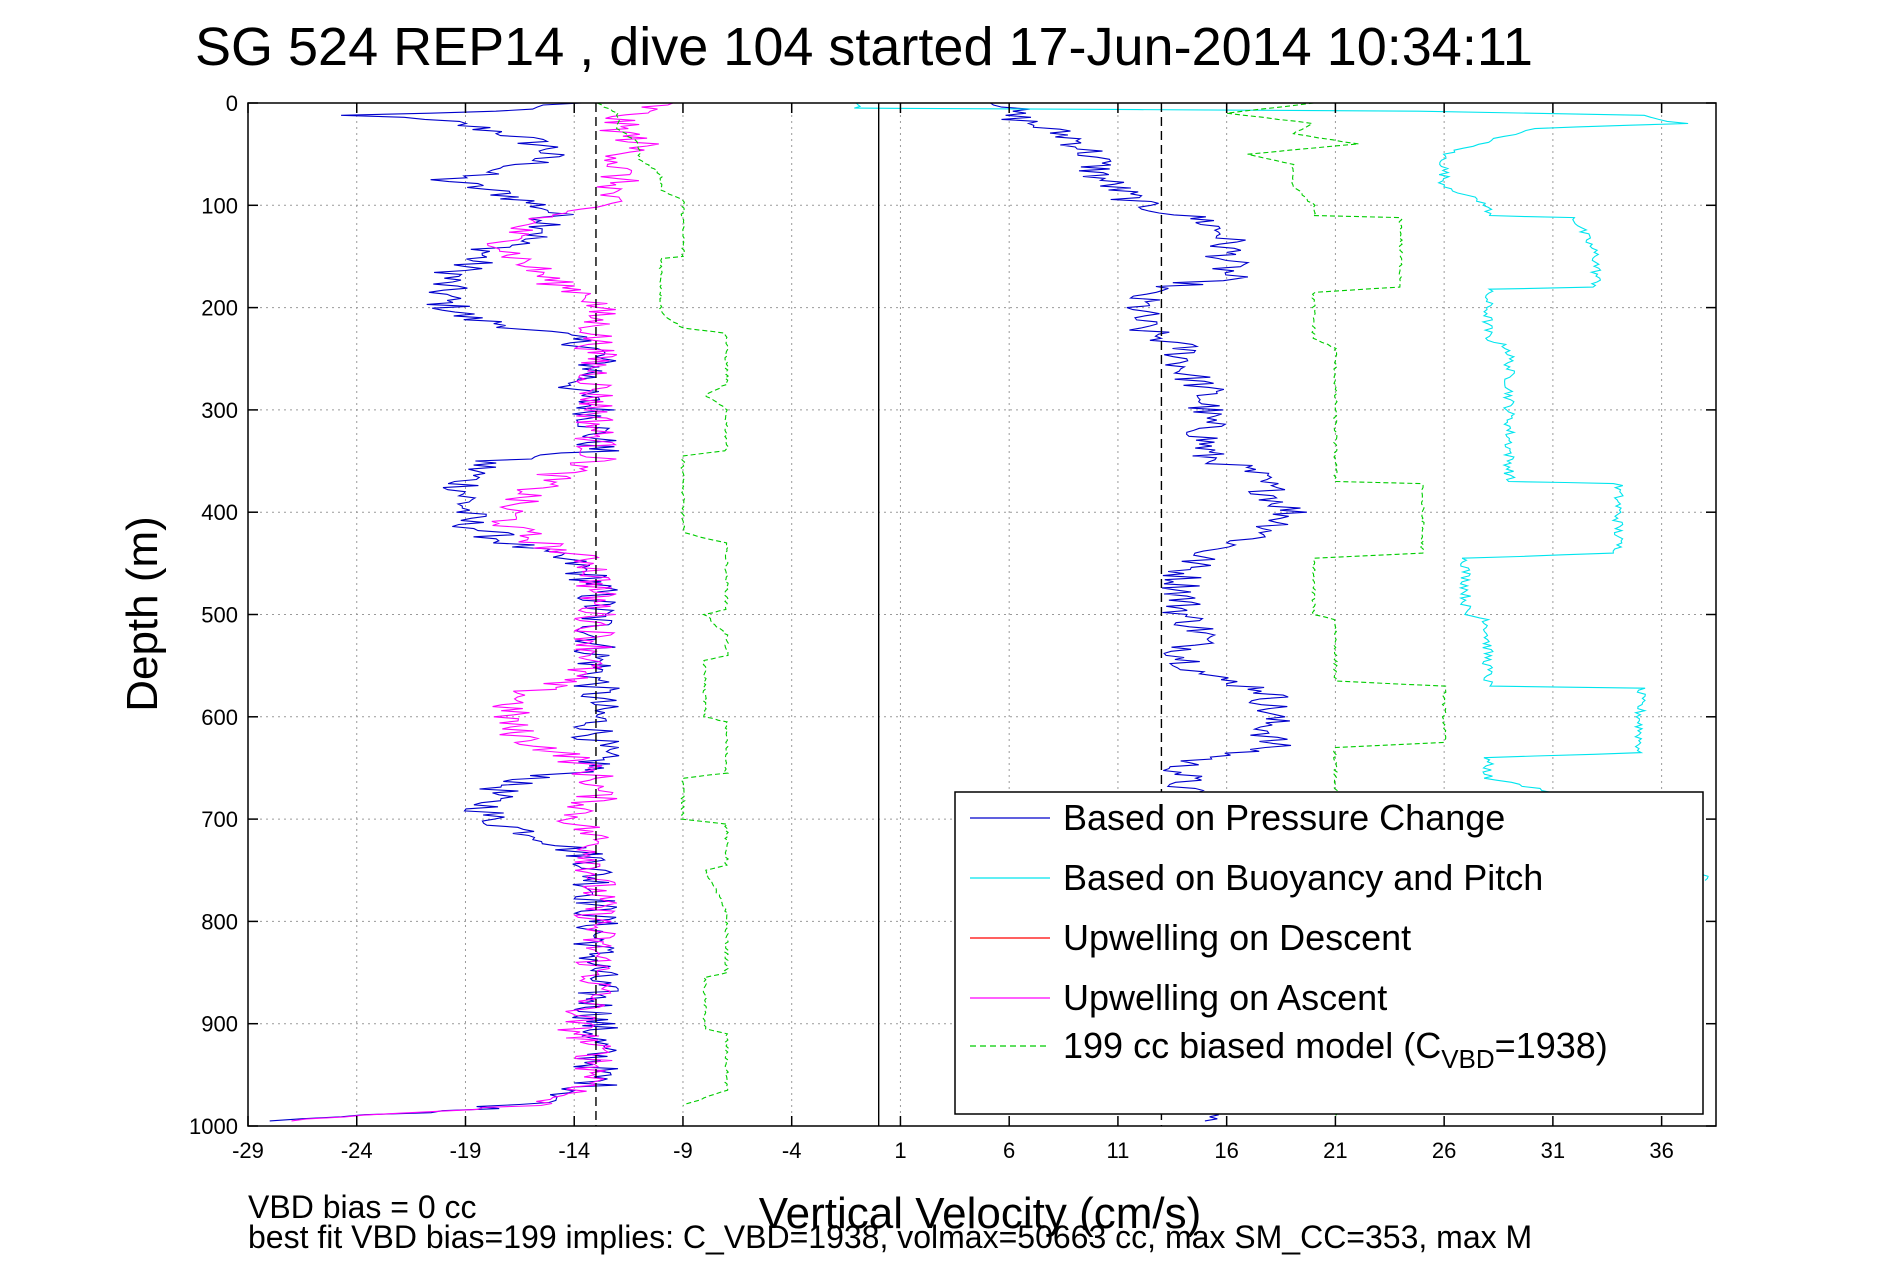 This screenshot has width=1891, height=1262. Describe the element at coordinates (362, 1207) in the screenshot. I see `vbd-bias-note: VBD bias = 0 cc` at that location.